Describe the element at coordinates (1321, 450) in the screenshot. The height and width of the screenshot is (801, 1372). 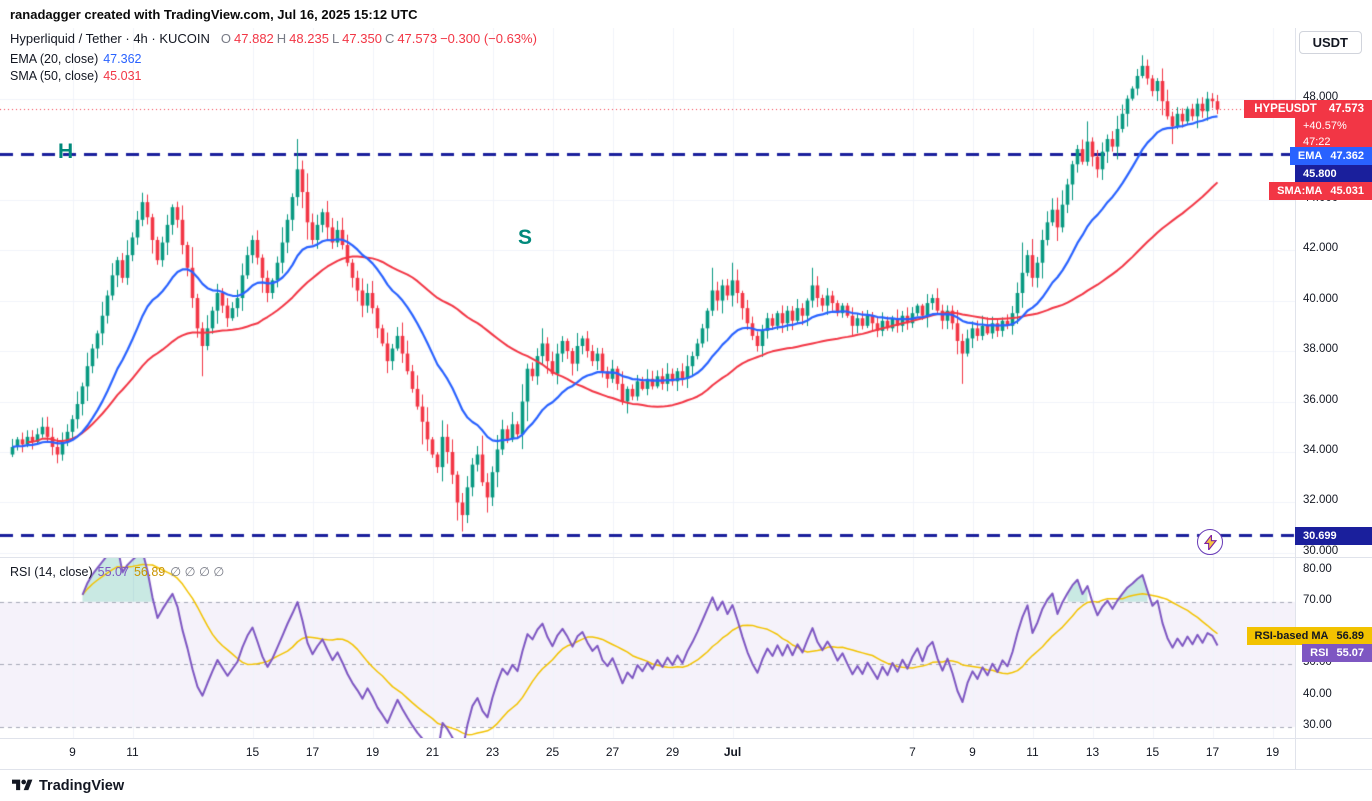
I see `price-axis-label: 34.000` at that location.